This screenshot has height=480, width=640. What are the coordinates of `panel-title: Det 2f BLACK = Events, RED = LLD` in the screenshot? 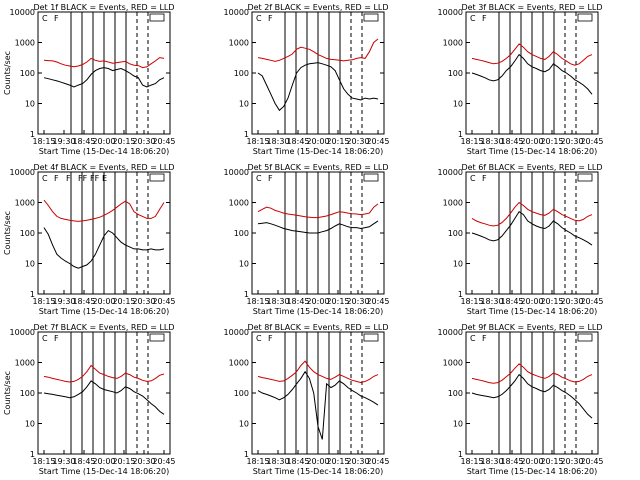 It's located at (317, 7).